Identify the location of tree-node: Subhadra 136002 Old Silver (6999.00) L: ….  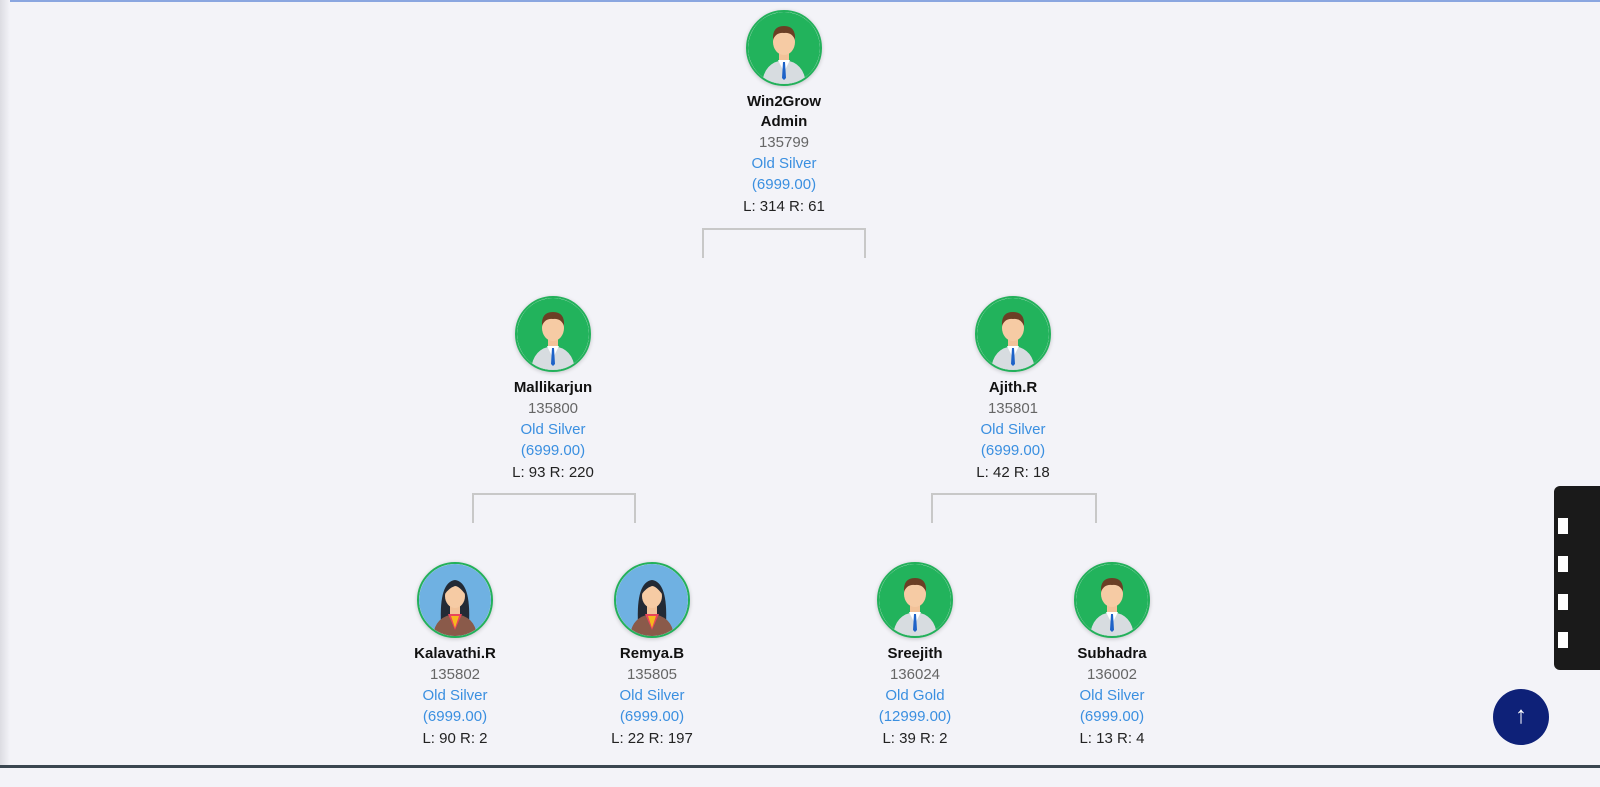
(1112, 656).